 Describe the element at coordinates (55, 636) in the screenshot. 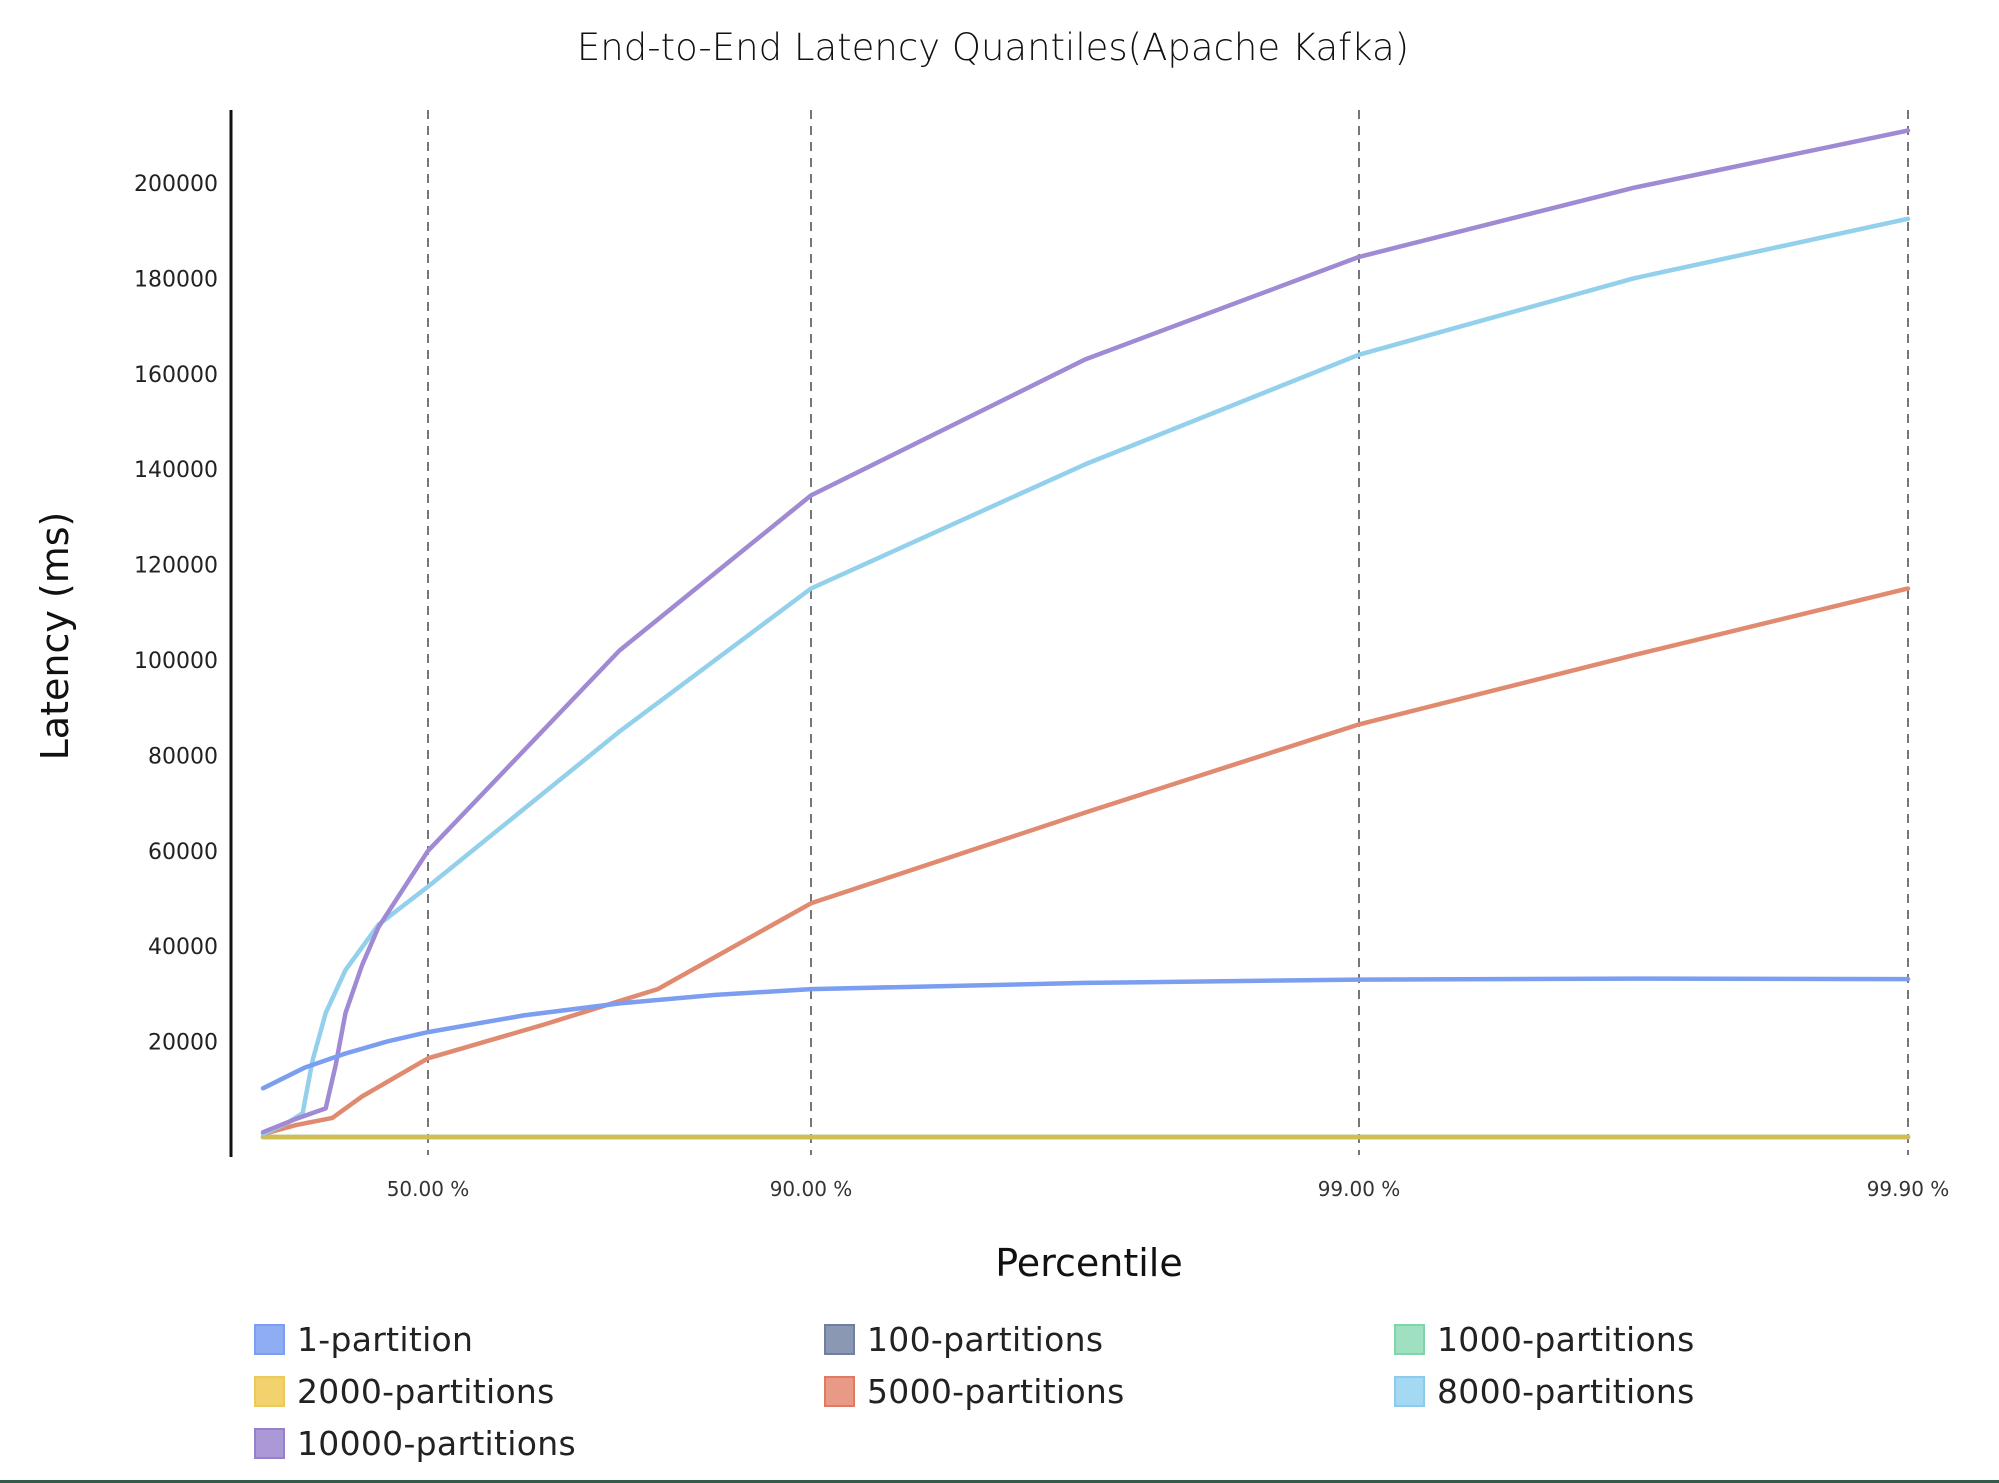

I see `y-axis-label: Latency (ms)` at that location.